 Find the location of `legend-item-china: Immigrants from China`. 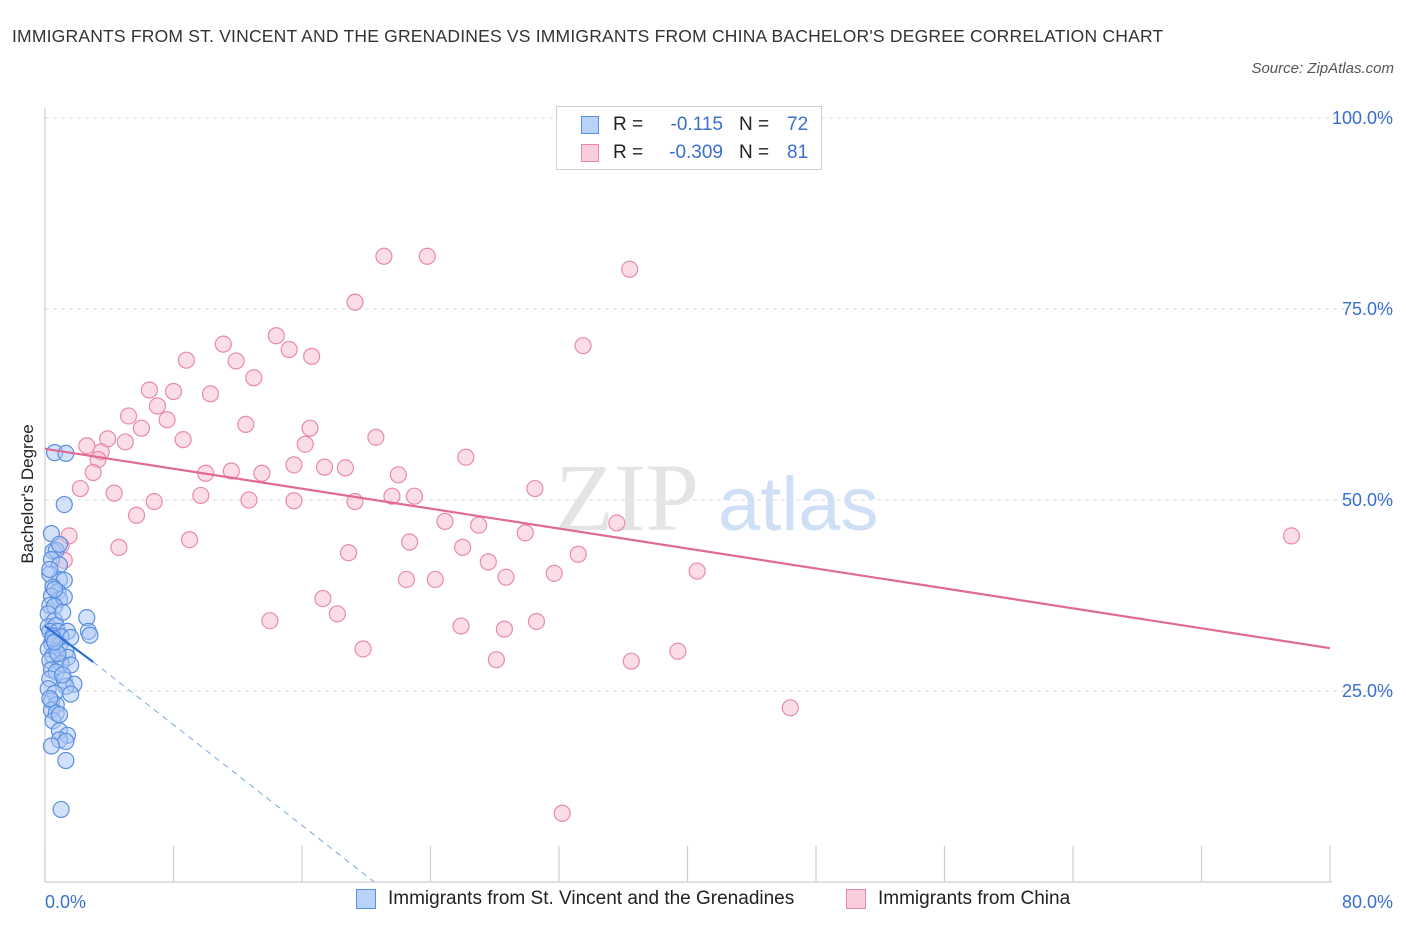

legend-item-china: Immigrants from China is located at coordinates (958, 899).